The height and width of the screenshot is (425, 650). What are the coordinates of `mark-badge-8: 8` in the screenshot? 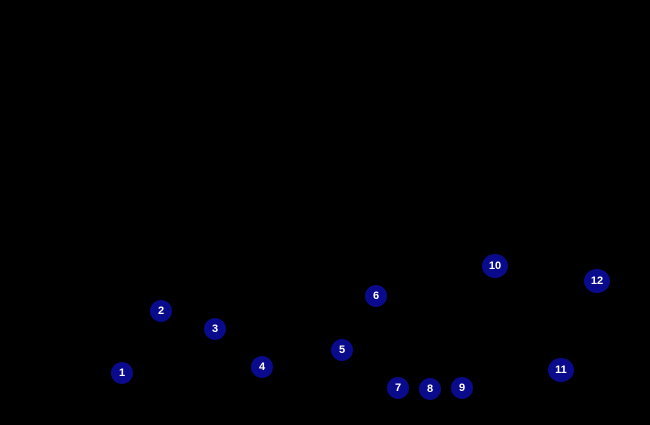 It's located at (430, 389).